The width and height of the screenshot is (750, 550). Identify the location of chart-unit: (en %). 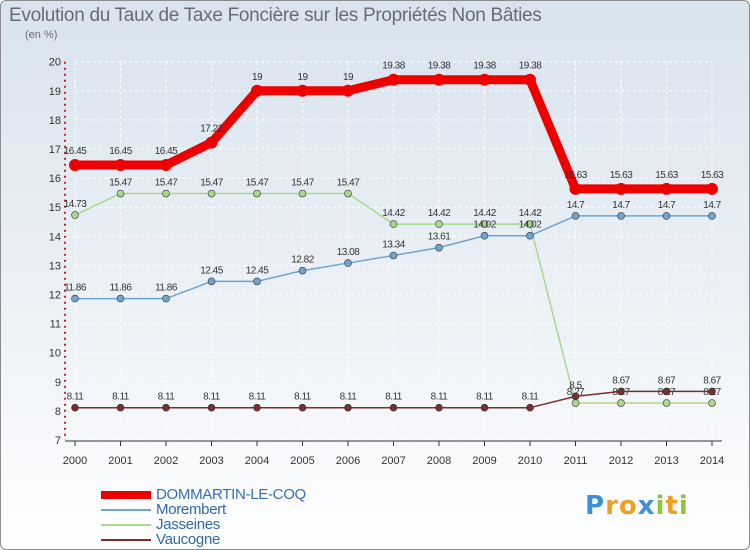
(41, 35).